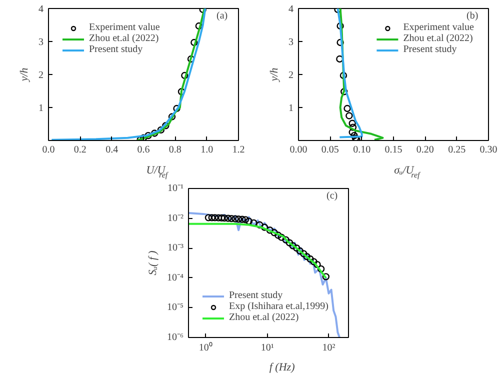 The height and width of the screenshot is (377, 500). Describe the element at coordinates (205, 348) in the screenshot. I see `x-tick-label: 10⁰` at that location.